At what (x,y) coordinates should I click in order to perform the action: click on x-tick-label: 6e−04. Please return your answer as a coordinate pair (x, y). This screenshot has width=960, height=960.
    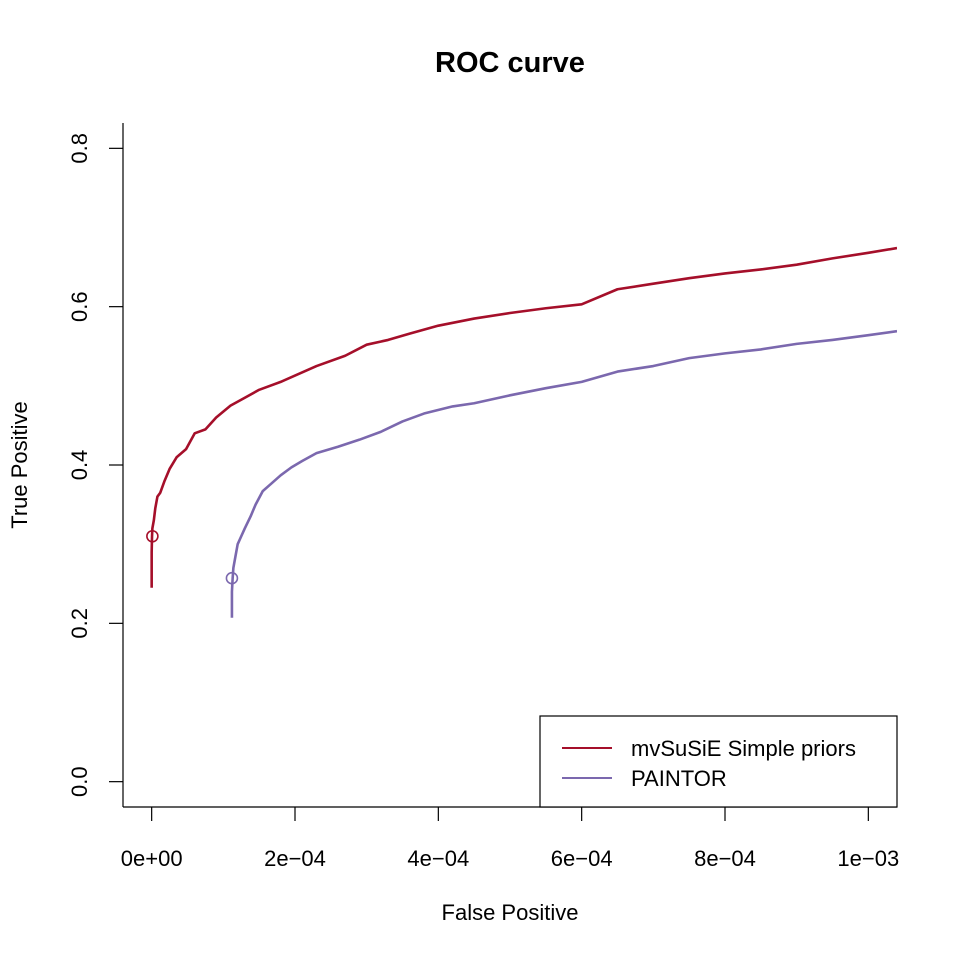
    Looking at the image, I should click on (582, 858).